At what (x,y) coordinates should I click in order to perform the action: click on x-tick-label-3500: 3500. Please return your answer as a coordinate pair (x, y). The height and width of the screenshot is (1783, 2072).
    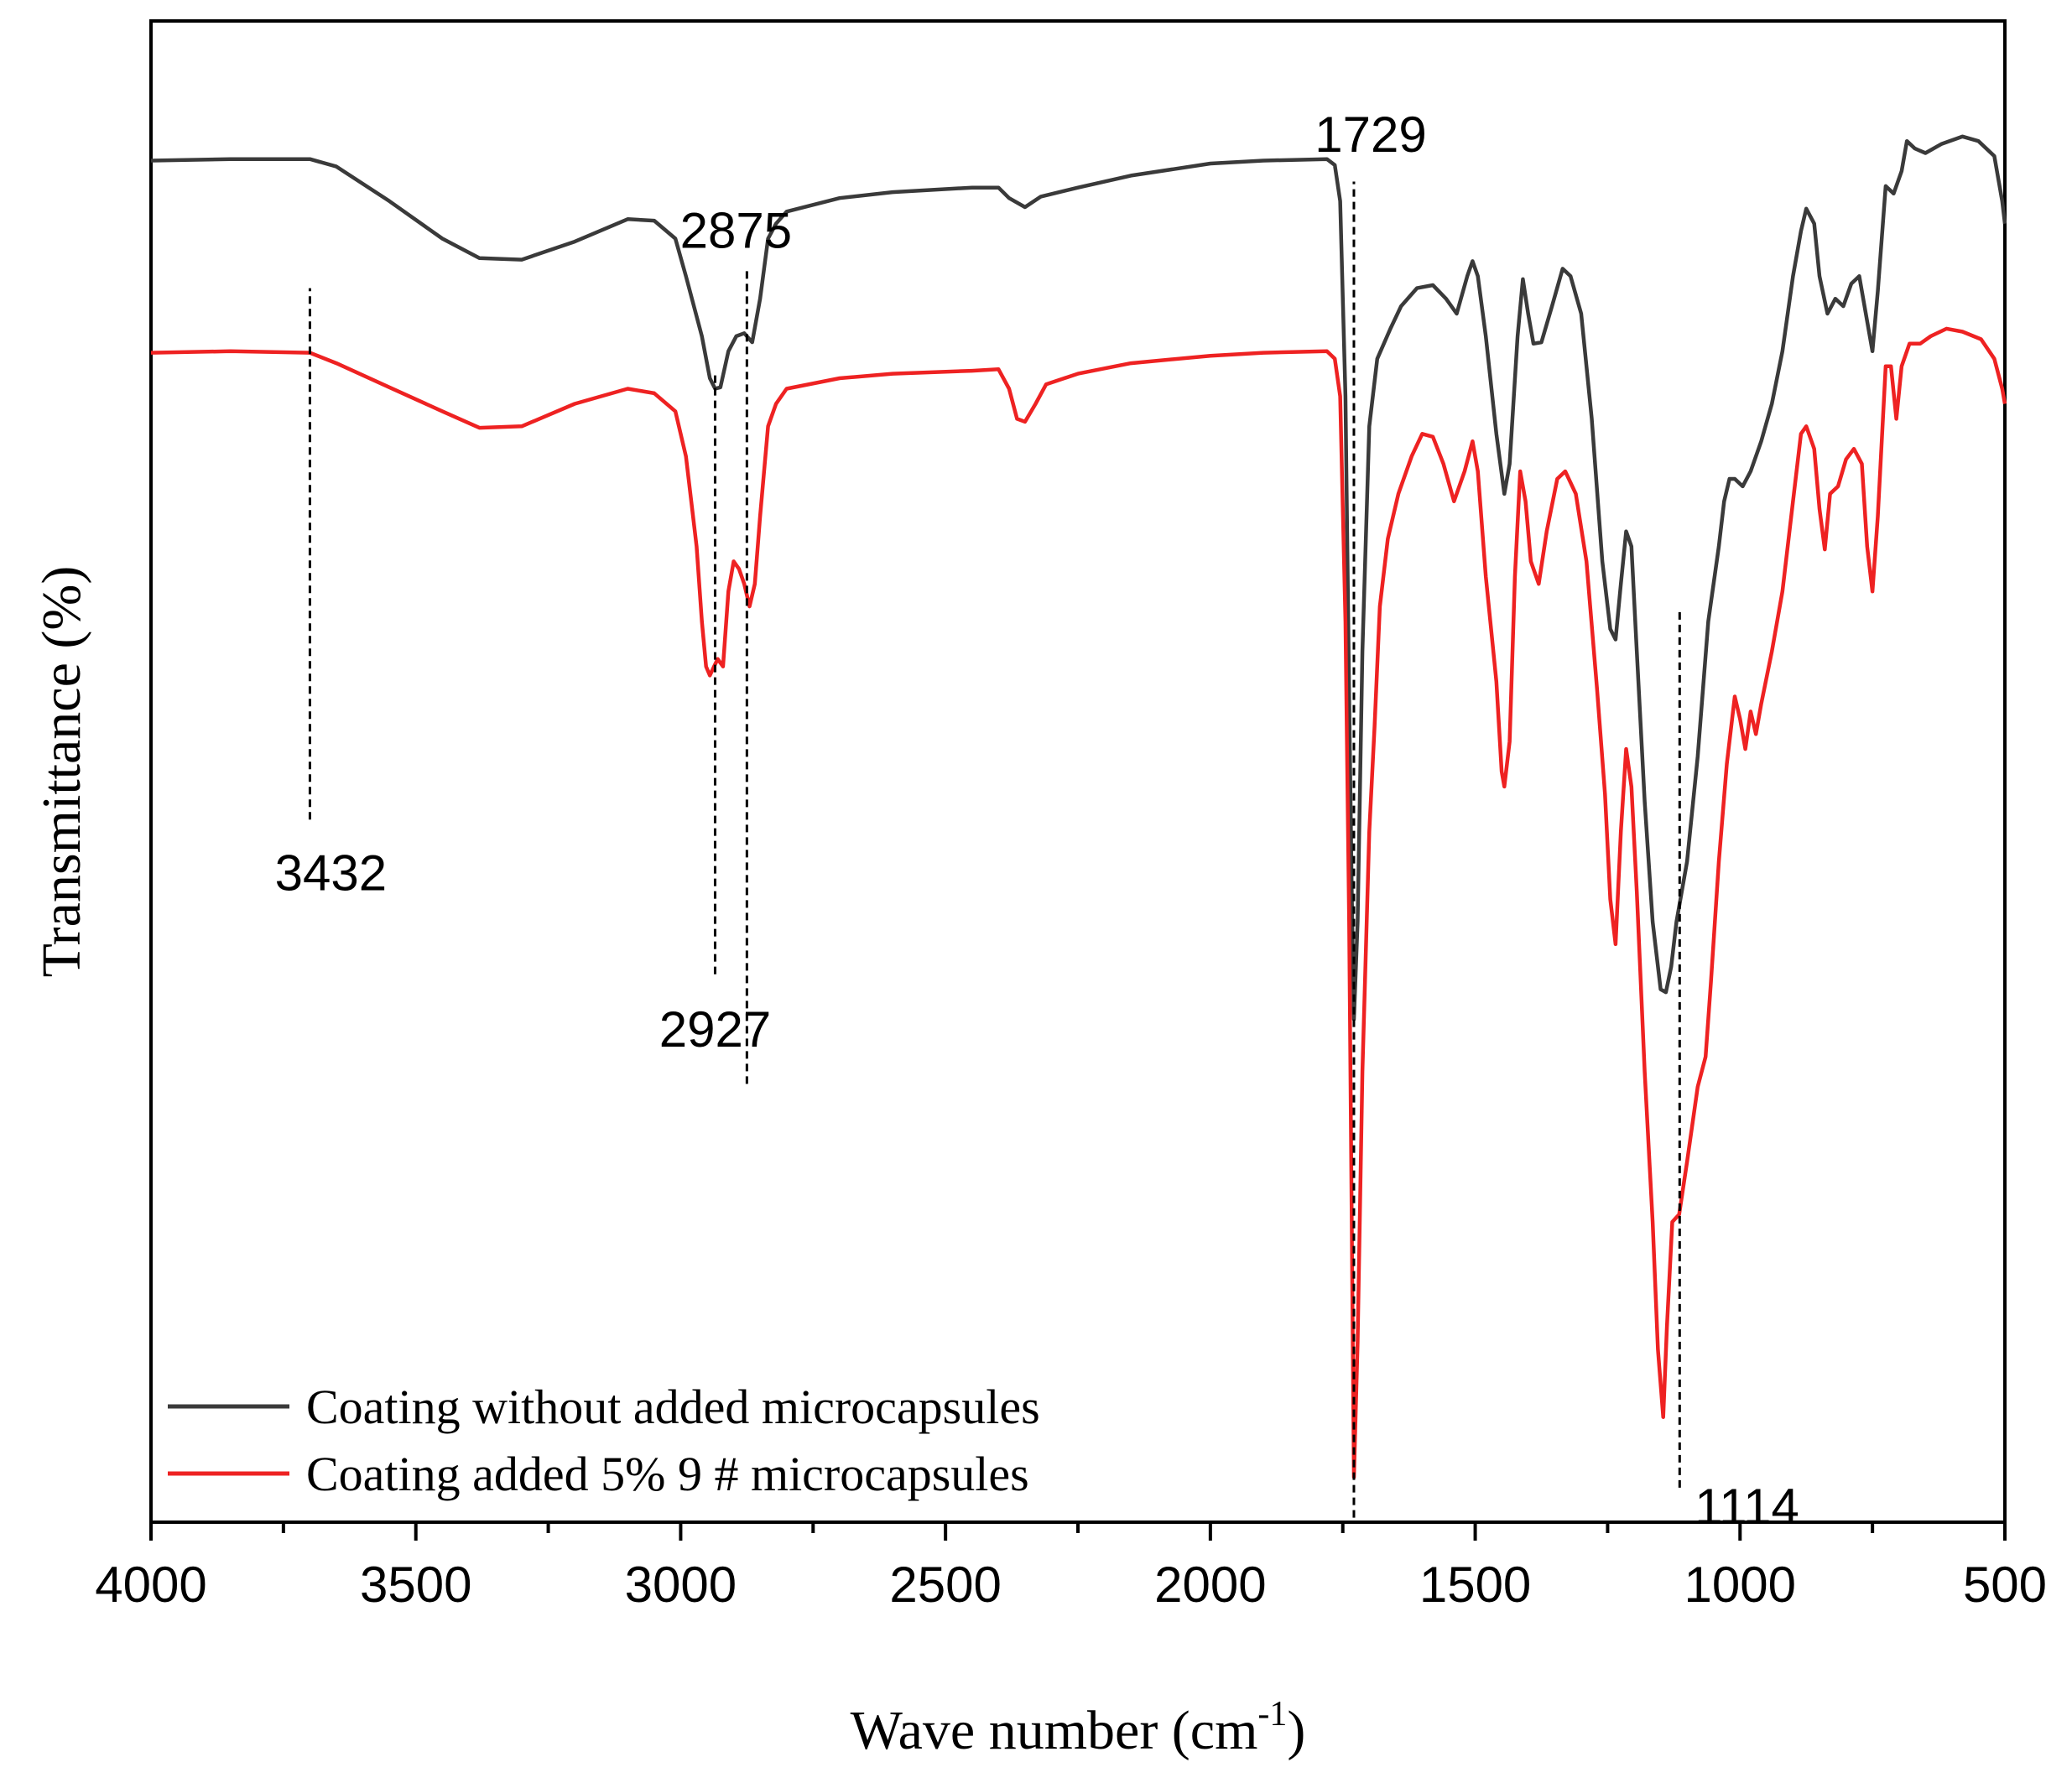
    Looking at the image, I should click on (415, 1585).